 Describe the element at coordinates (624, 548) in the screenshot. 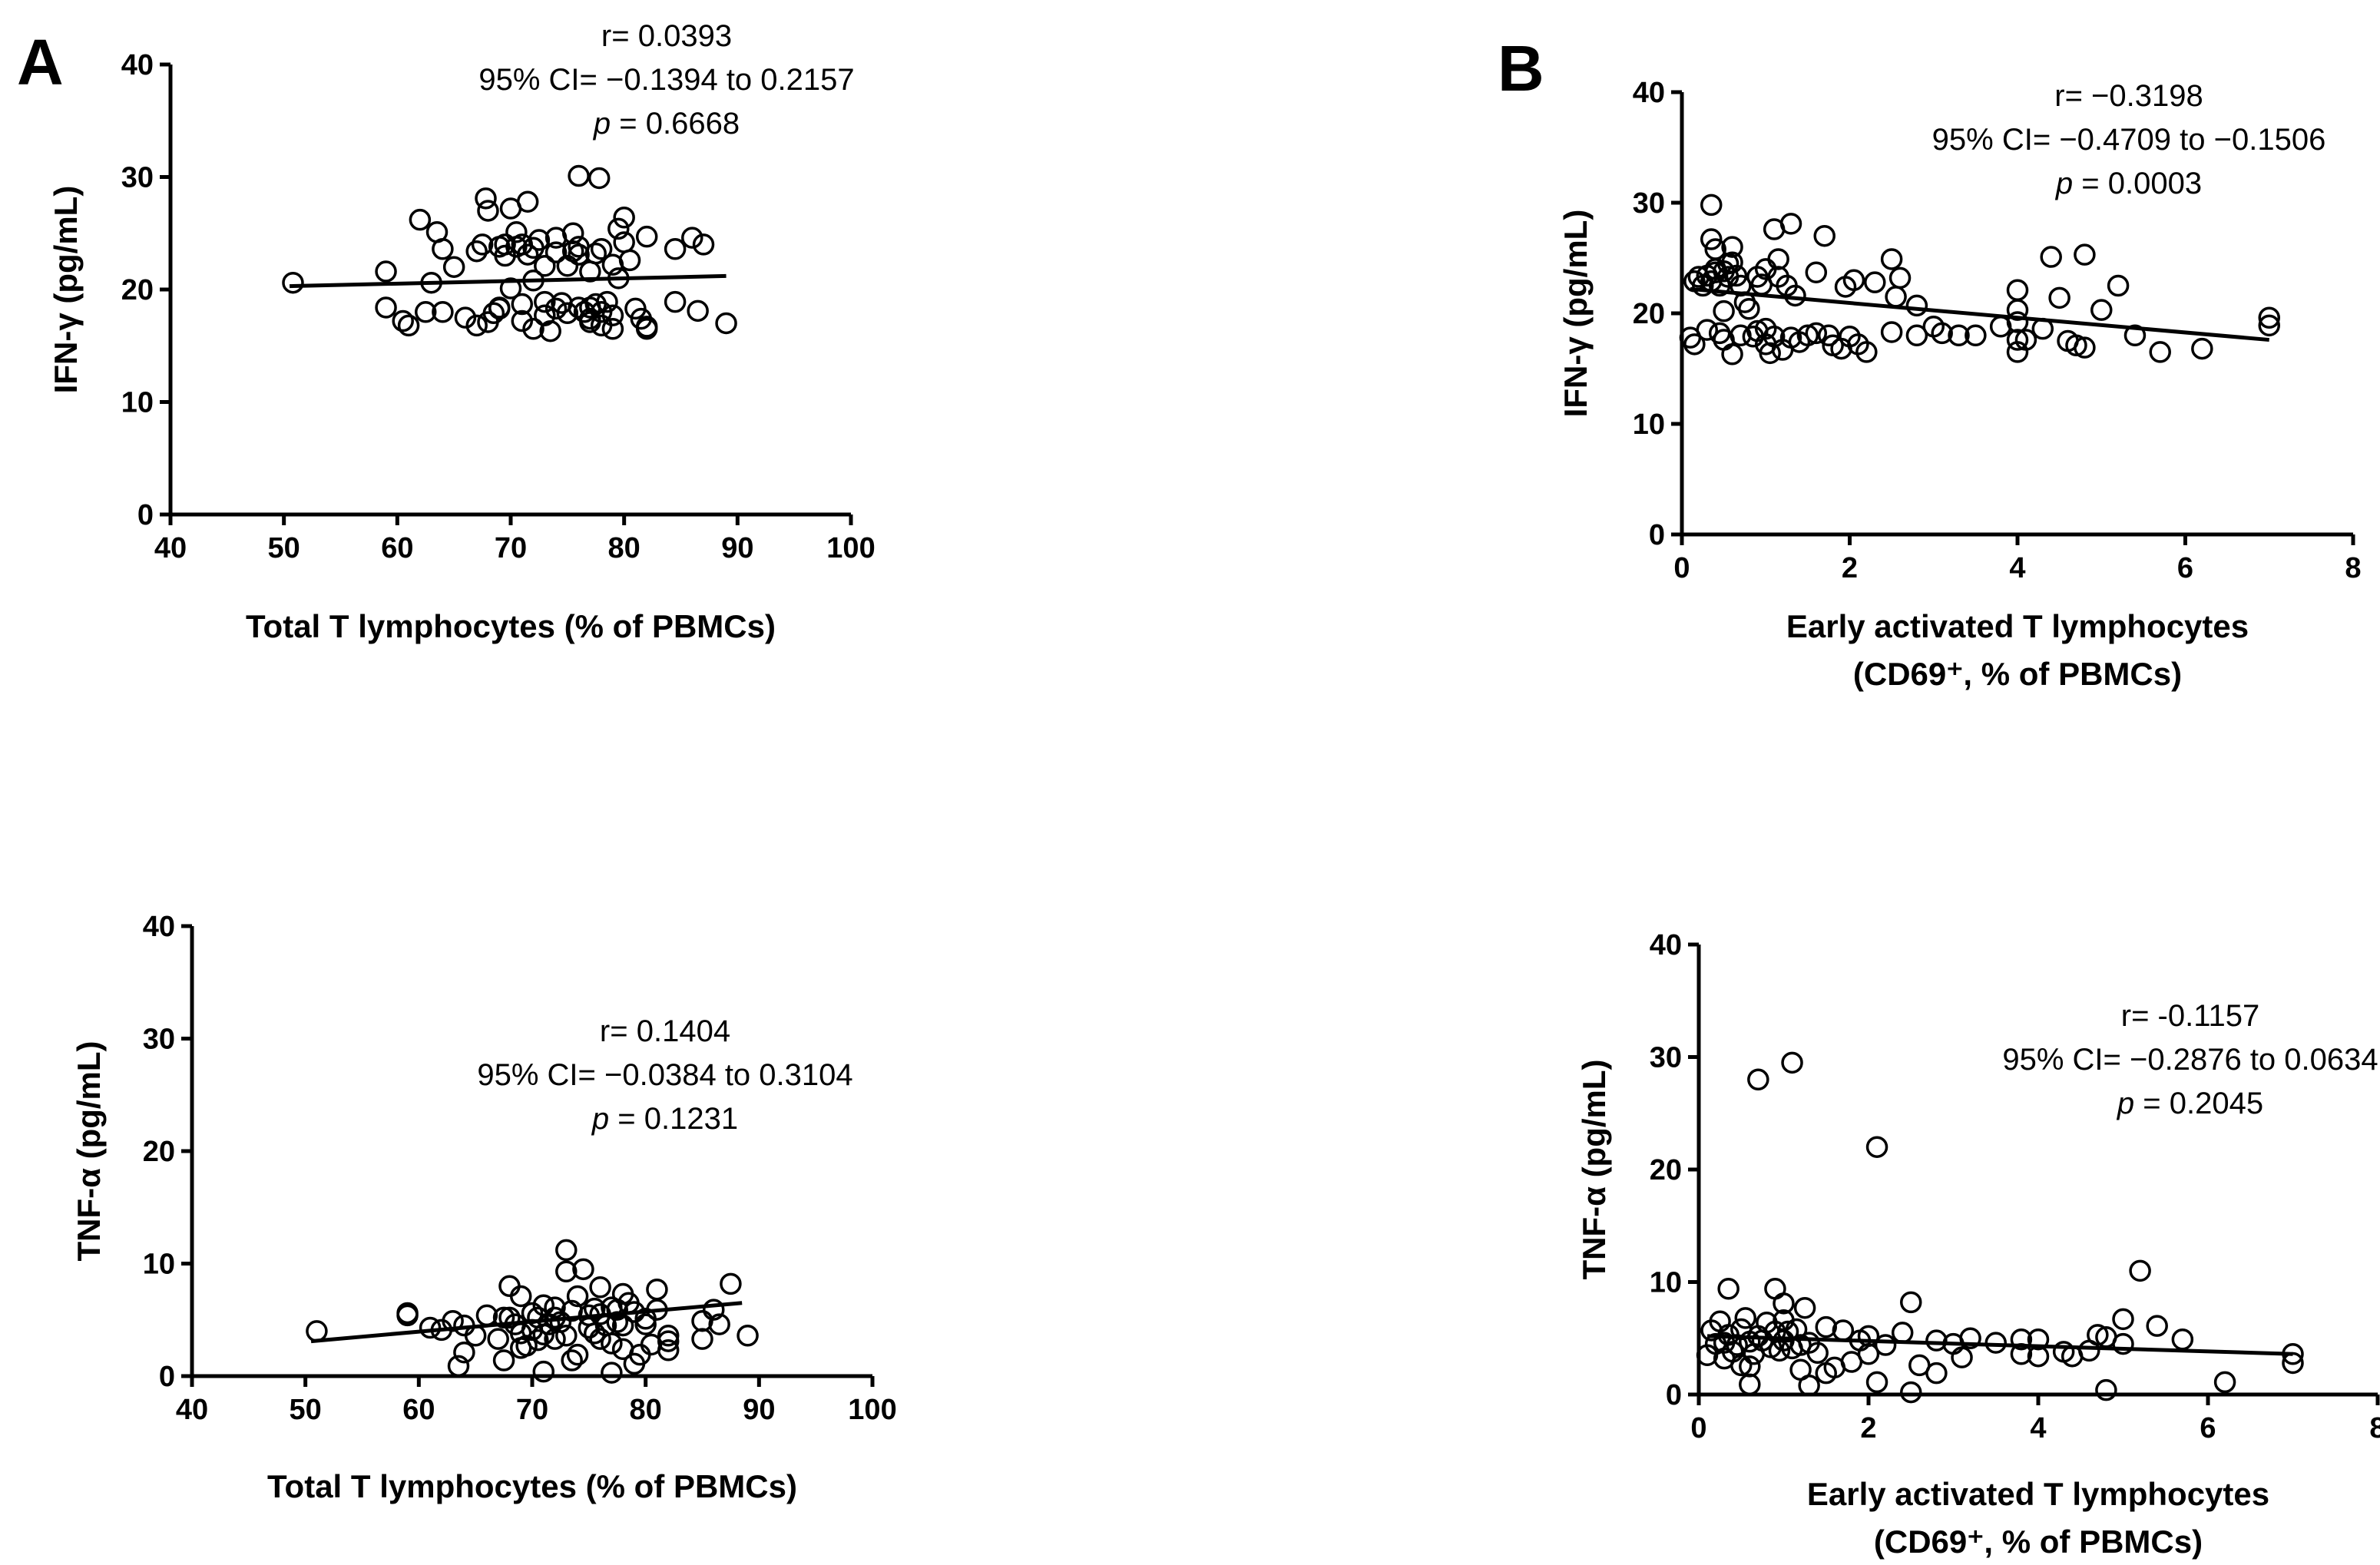

I see `x-tick-label: 80` at that location.